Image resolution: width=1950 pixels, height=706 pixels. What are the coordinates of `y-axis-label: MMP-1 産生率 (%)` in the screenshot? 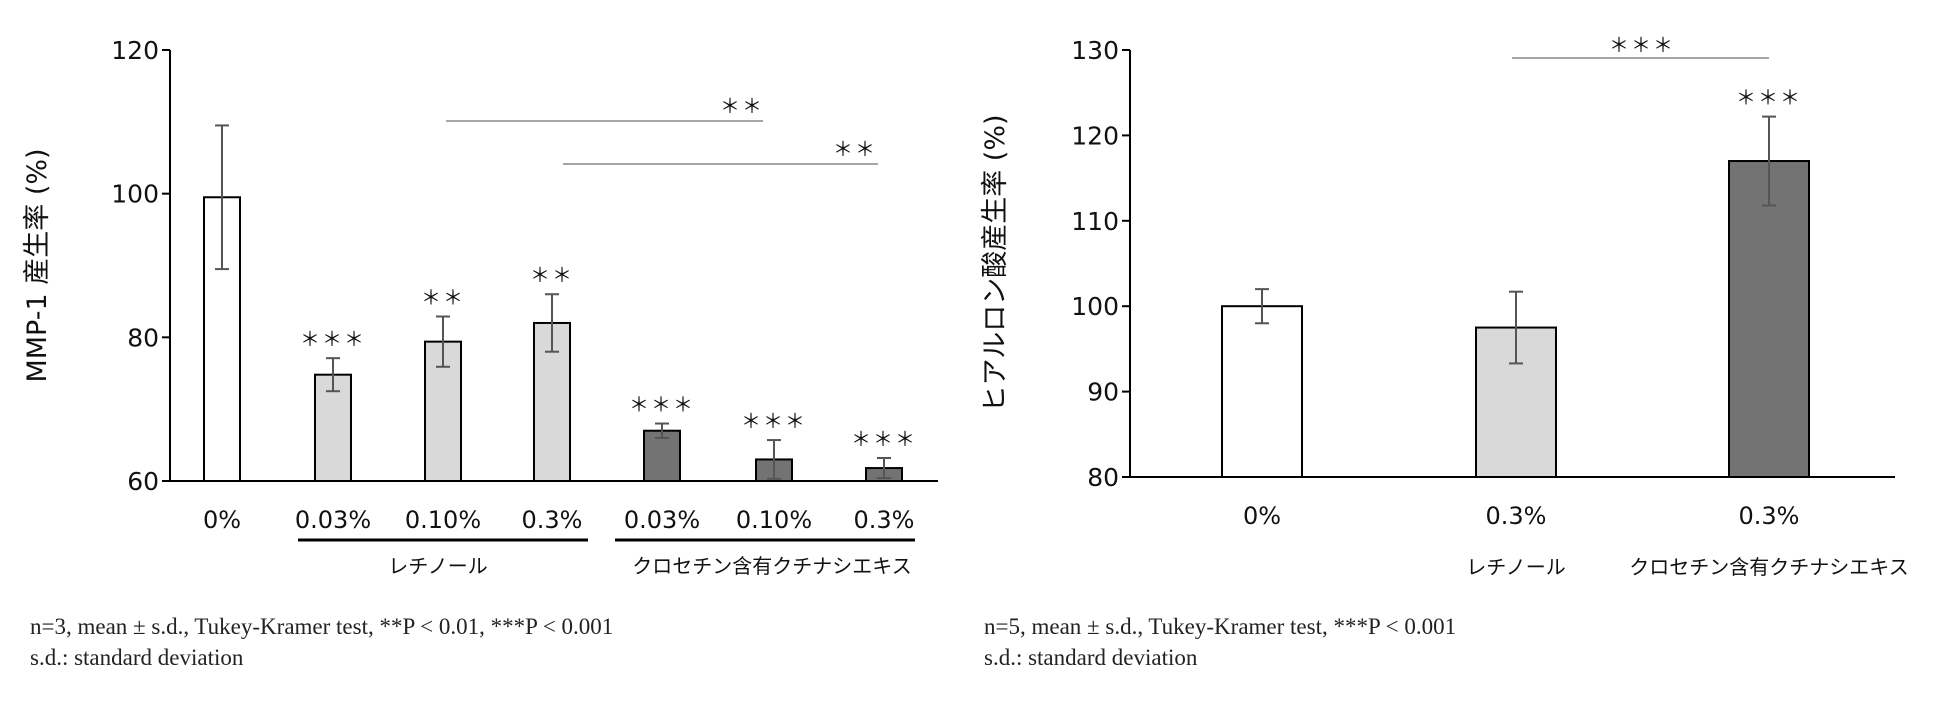 It's located at (37, 265).